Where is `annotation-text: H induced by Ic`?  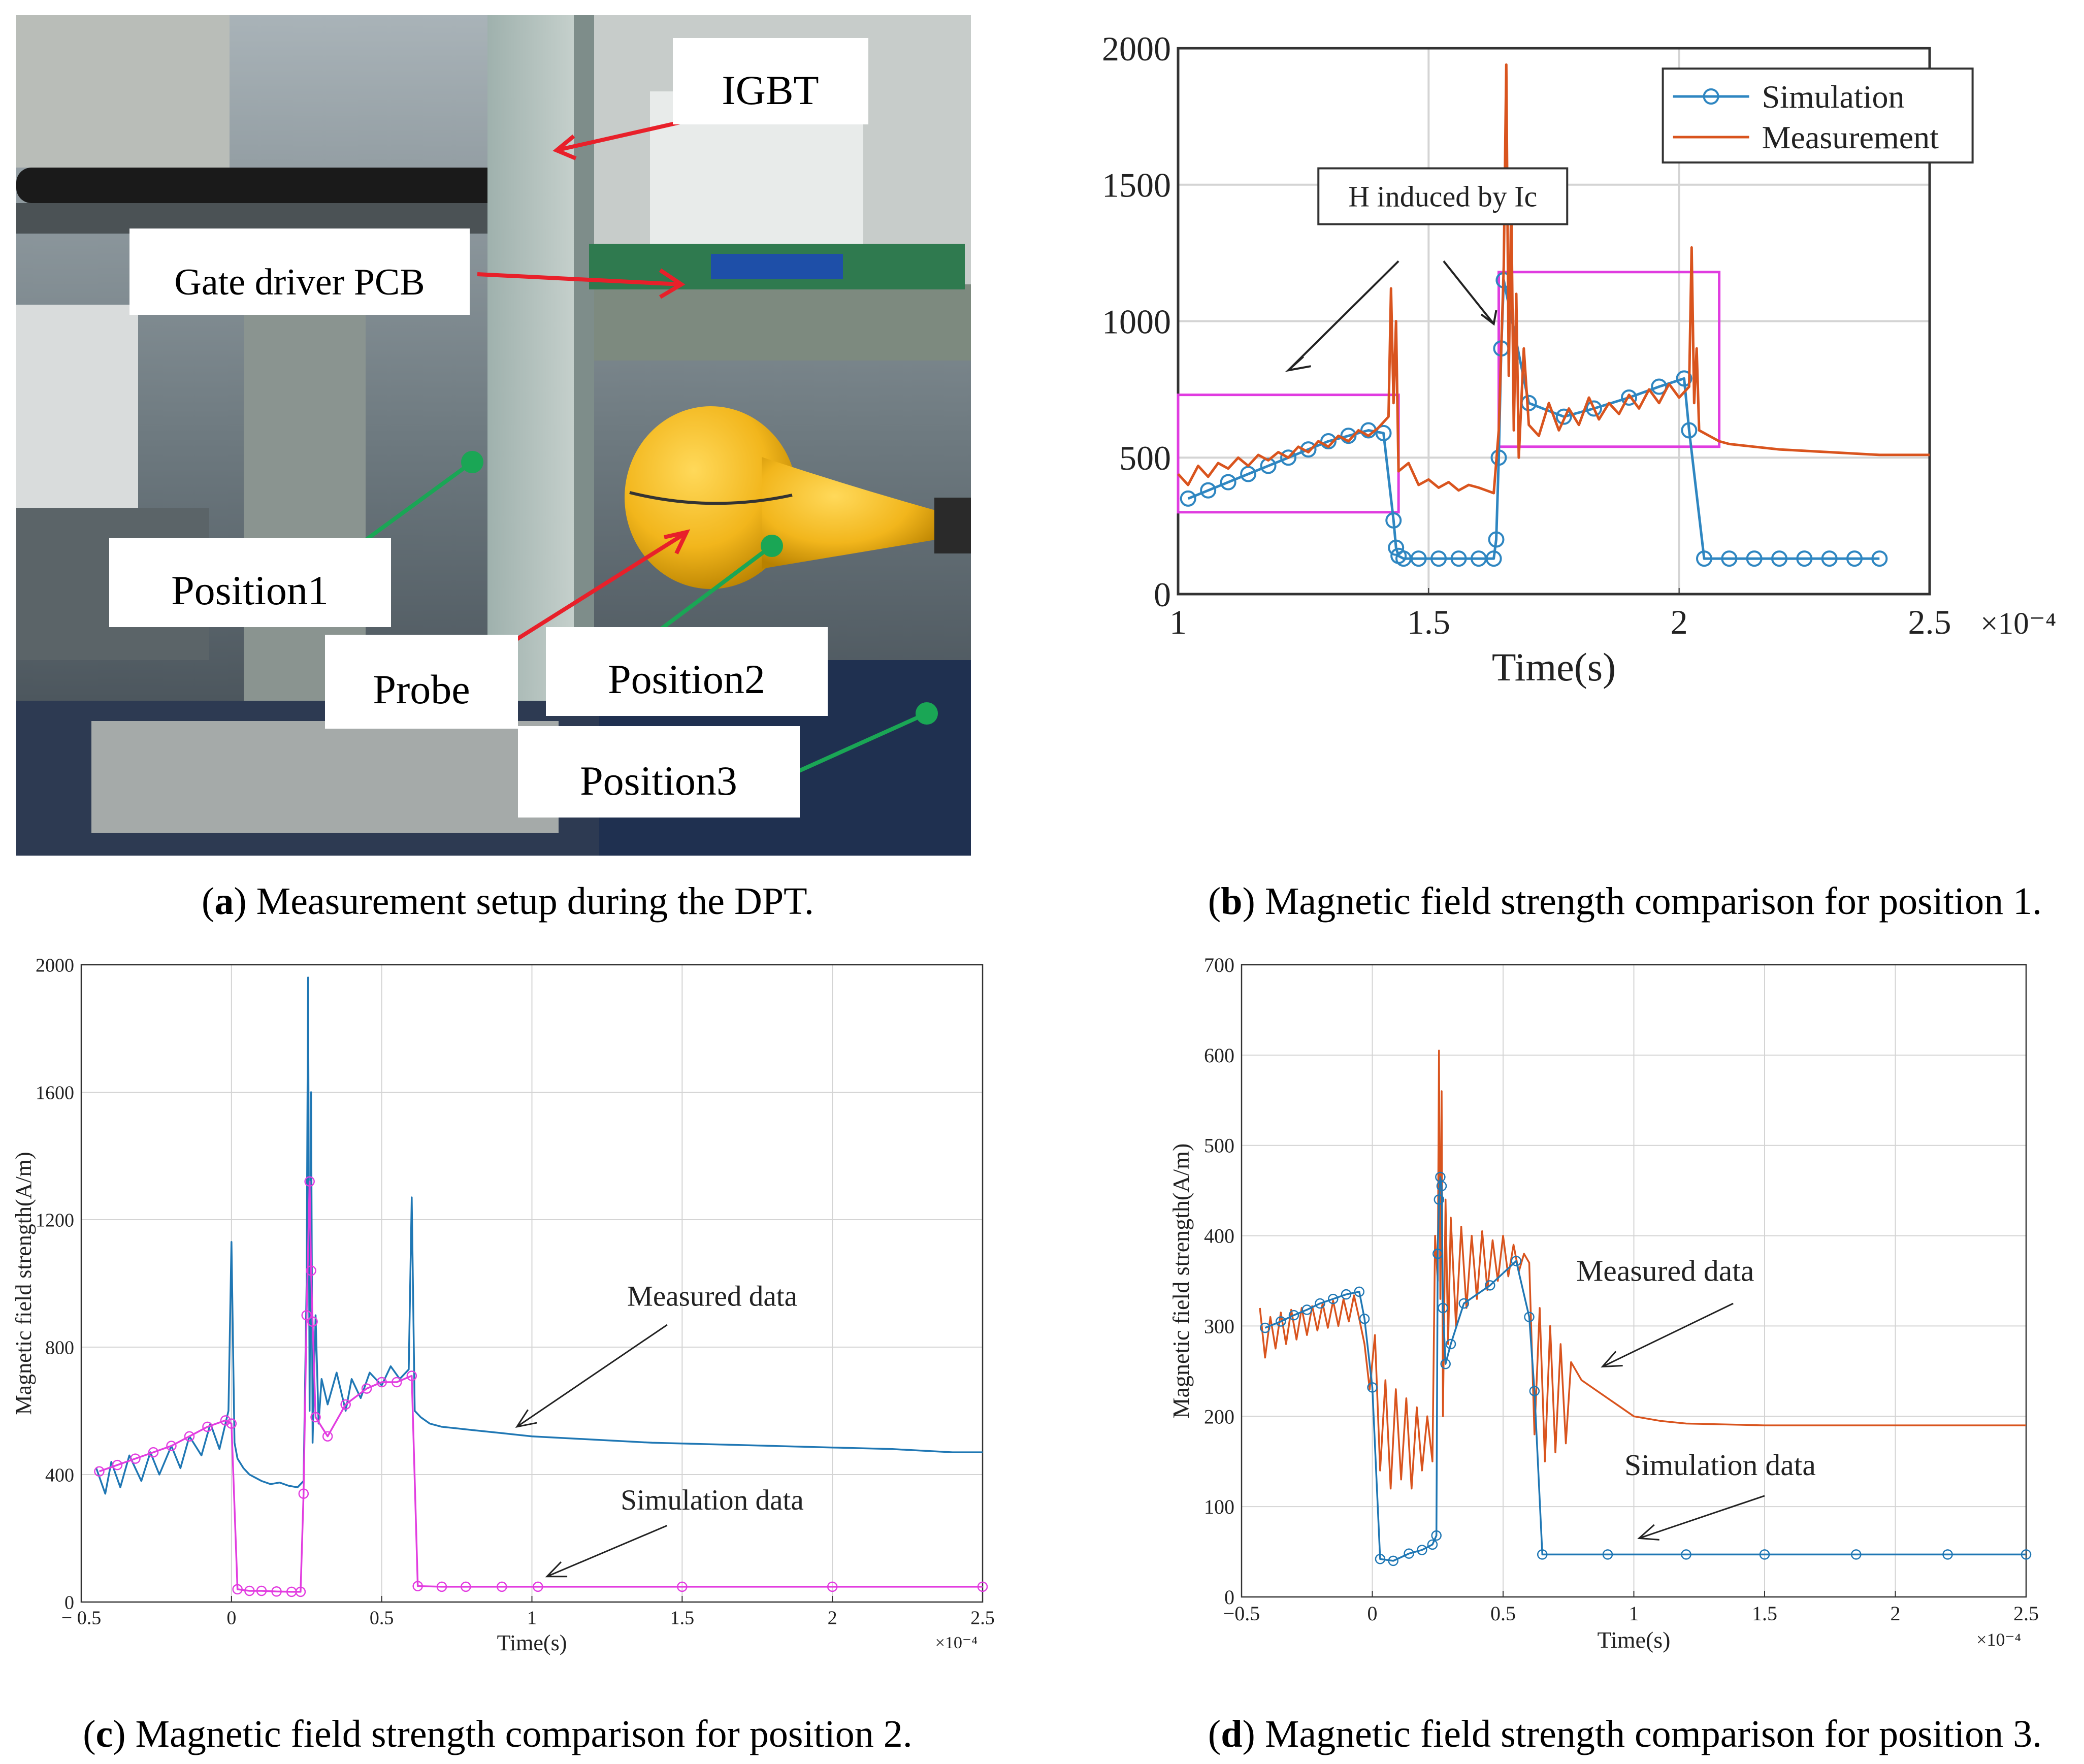 annotation-text: H induced by Ic is located at coordinates (1442, 196).